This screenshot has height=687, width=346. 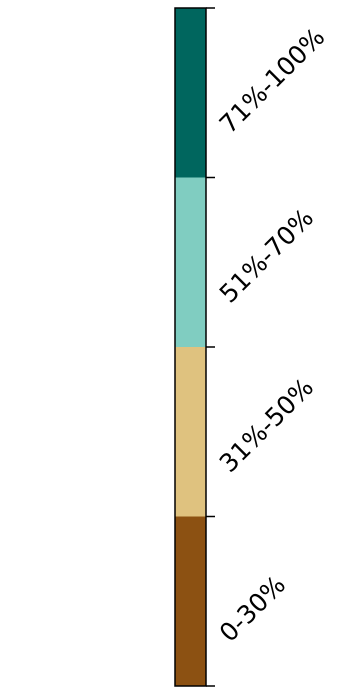 I want to click on colorbar-tick-label: 31%-50%, so click(x=266, y=425).